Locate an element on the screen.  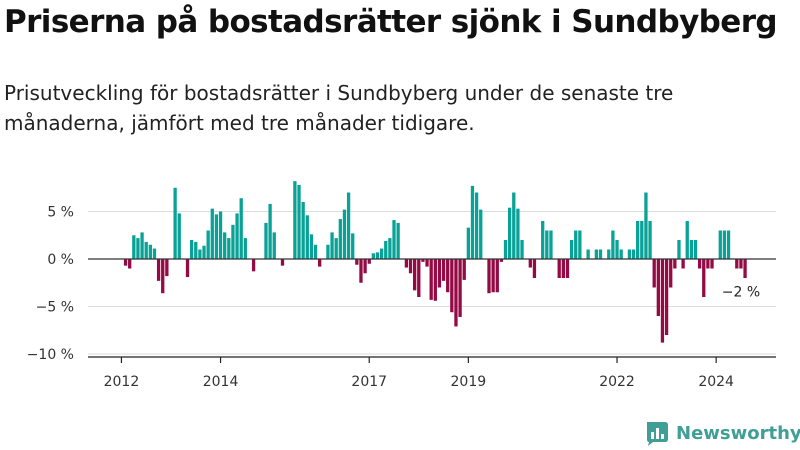
y-tick-label: 0 % is located at coordinates (60, 260).